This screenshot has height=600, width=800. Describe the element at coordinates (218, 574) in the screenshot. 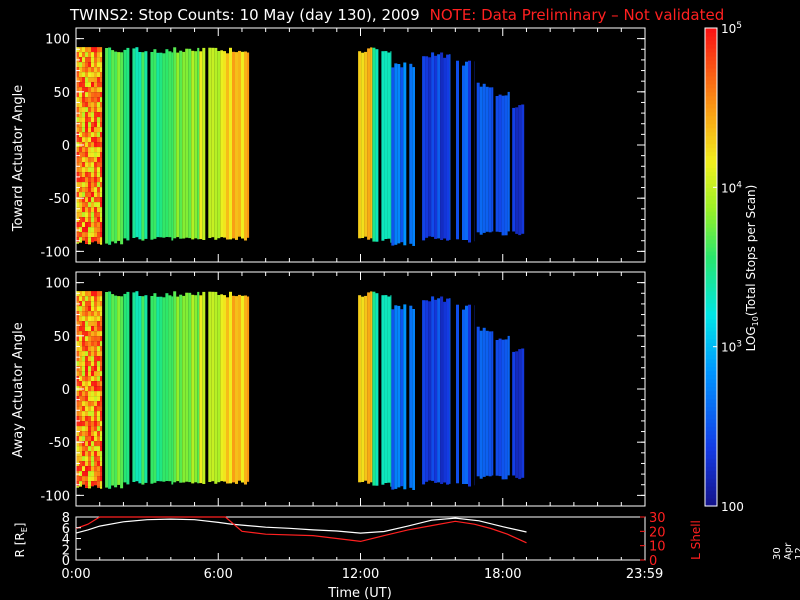

I see `time-tick-label: 6:00` at that location.